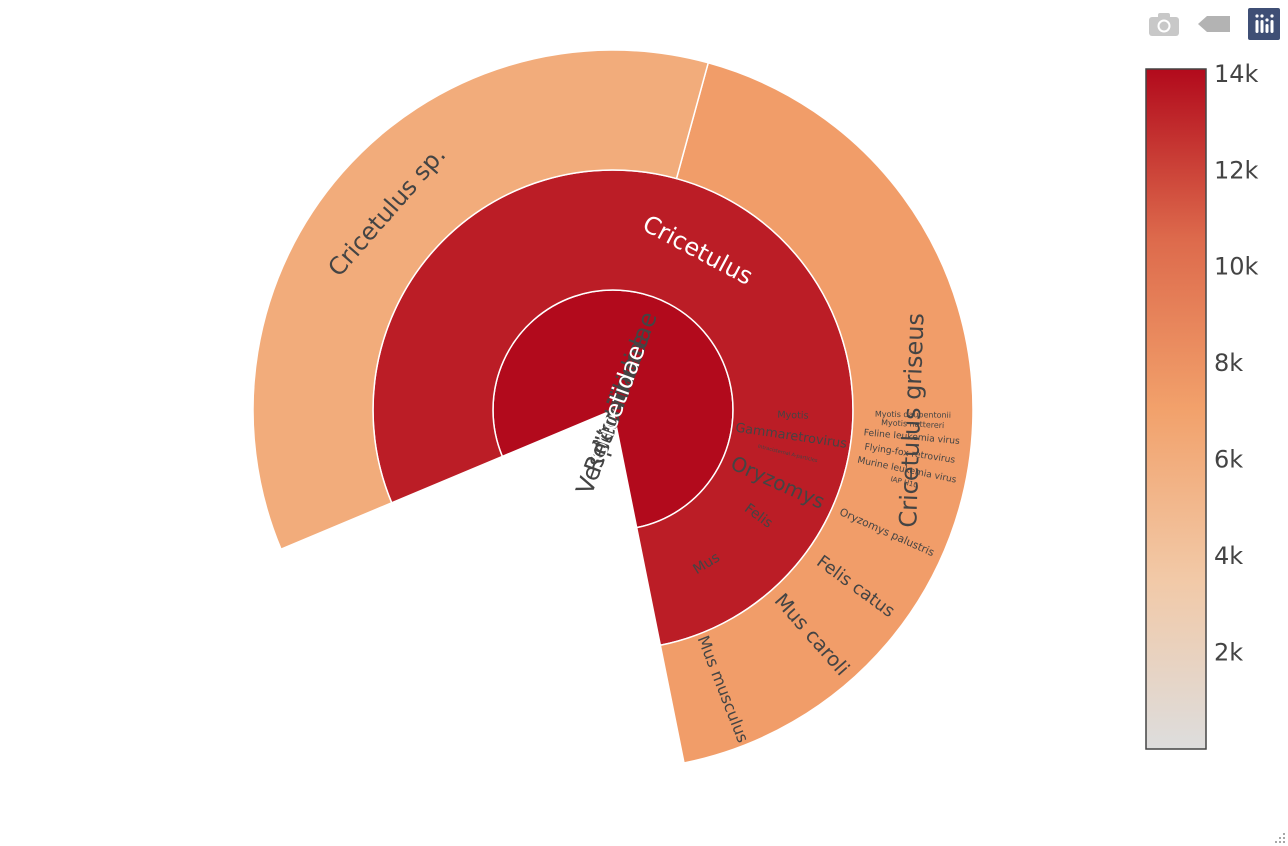 The width and height of the screenshot is (1288, 846). I want to click on arrow-back-icon, so click(1214, 24).